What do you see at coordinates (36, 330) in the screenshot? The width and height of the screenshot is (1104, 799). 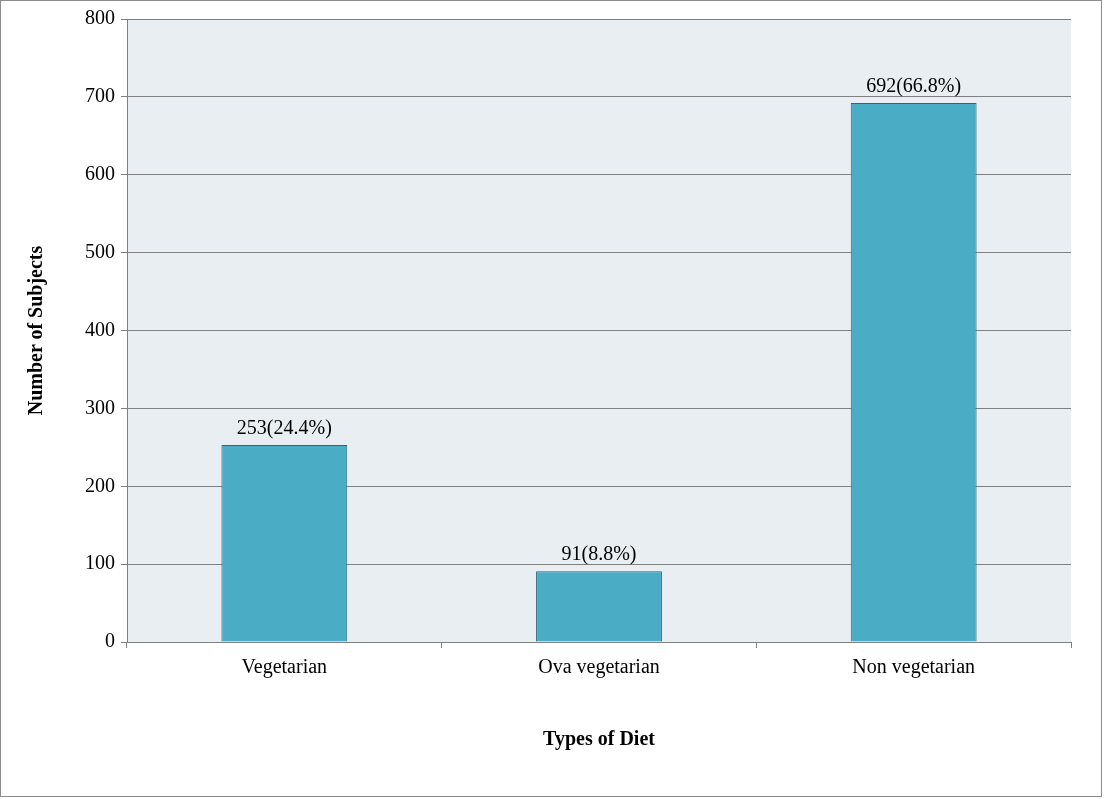 I see `y-axis-title: Number of Subjects` at bounding box center [36, 330].